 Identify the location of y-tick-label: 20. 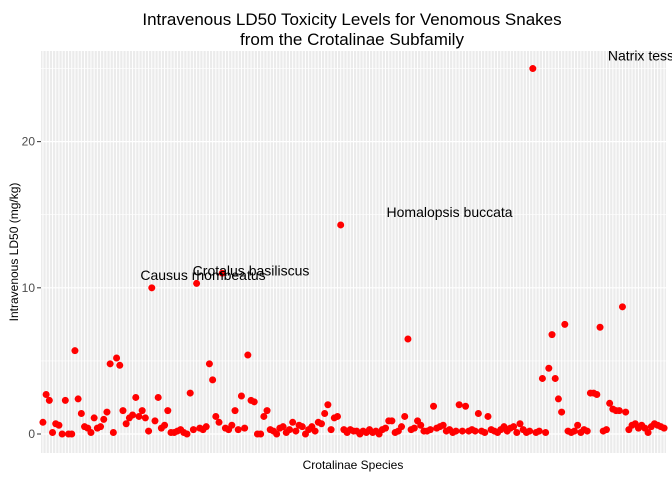
(29, 142).